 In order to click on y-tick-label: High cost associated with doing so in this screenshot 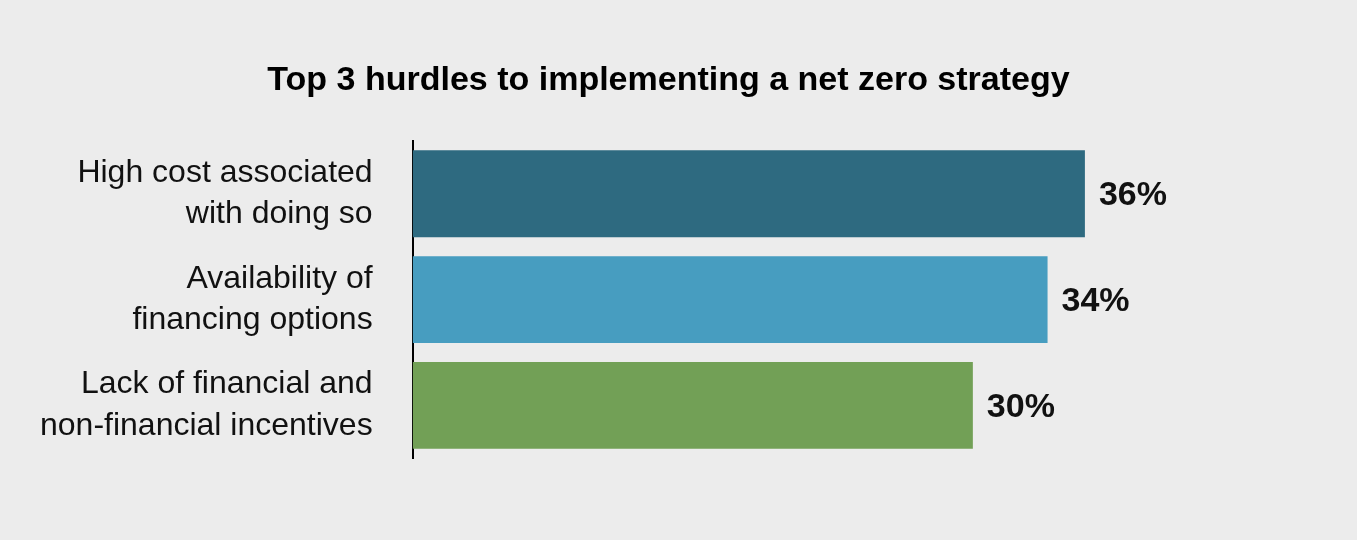, I will do `click(225, 191)`.